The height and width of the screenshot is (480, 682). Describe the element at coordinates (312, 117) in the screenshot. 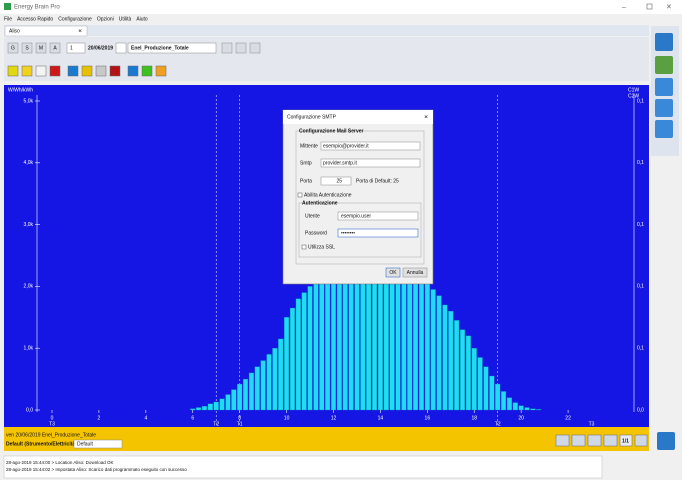

I see `dialog-title: Configurazione SMTP` at that location.